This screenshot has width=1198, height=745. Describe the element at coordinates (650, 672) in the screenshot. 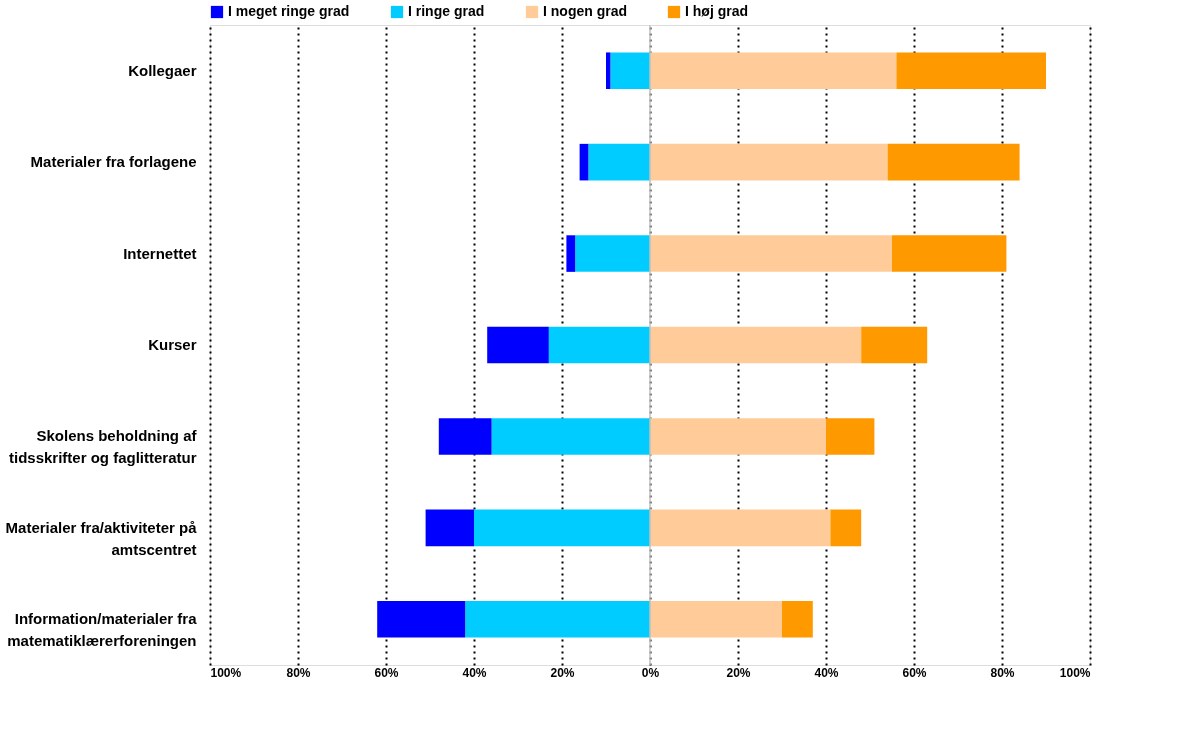

I see `x-tick-label: 0%` at that location.